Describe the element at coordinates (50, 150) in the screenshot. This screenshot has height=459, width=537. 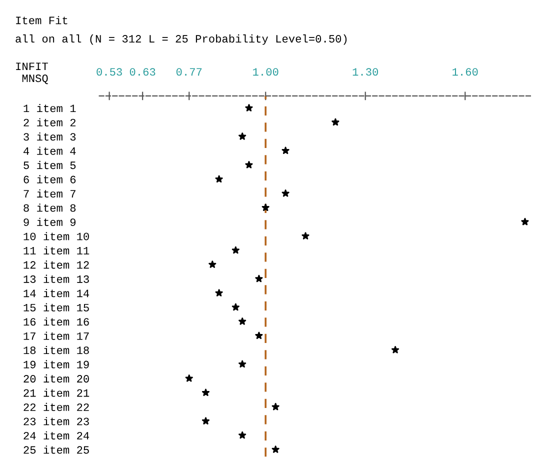
I see `y-tick-label: 4 item 4` at that location.